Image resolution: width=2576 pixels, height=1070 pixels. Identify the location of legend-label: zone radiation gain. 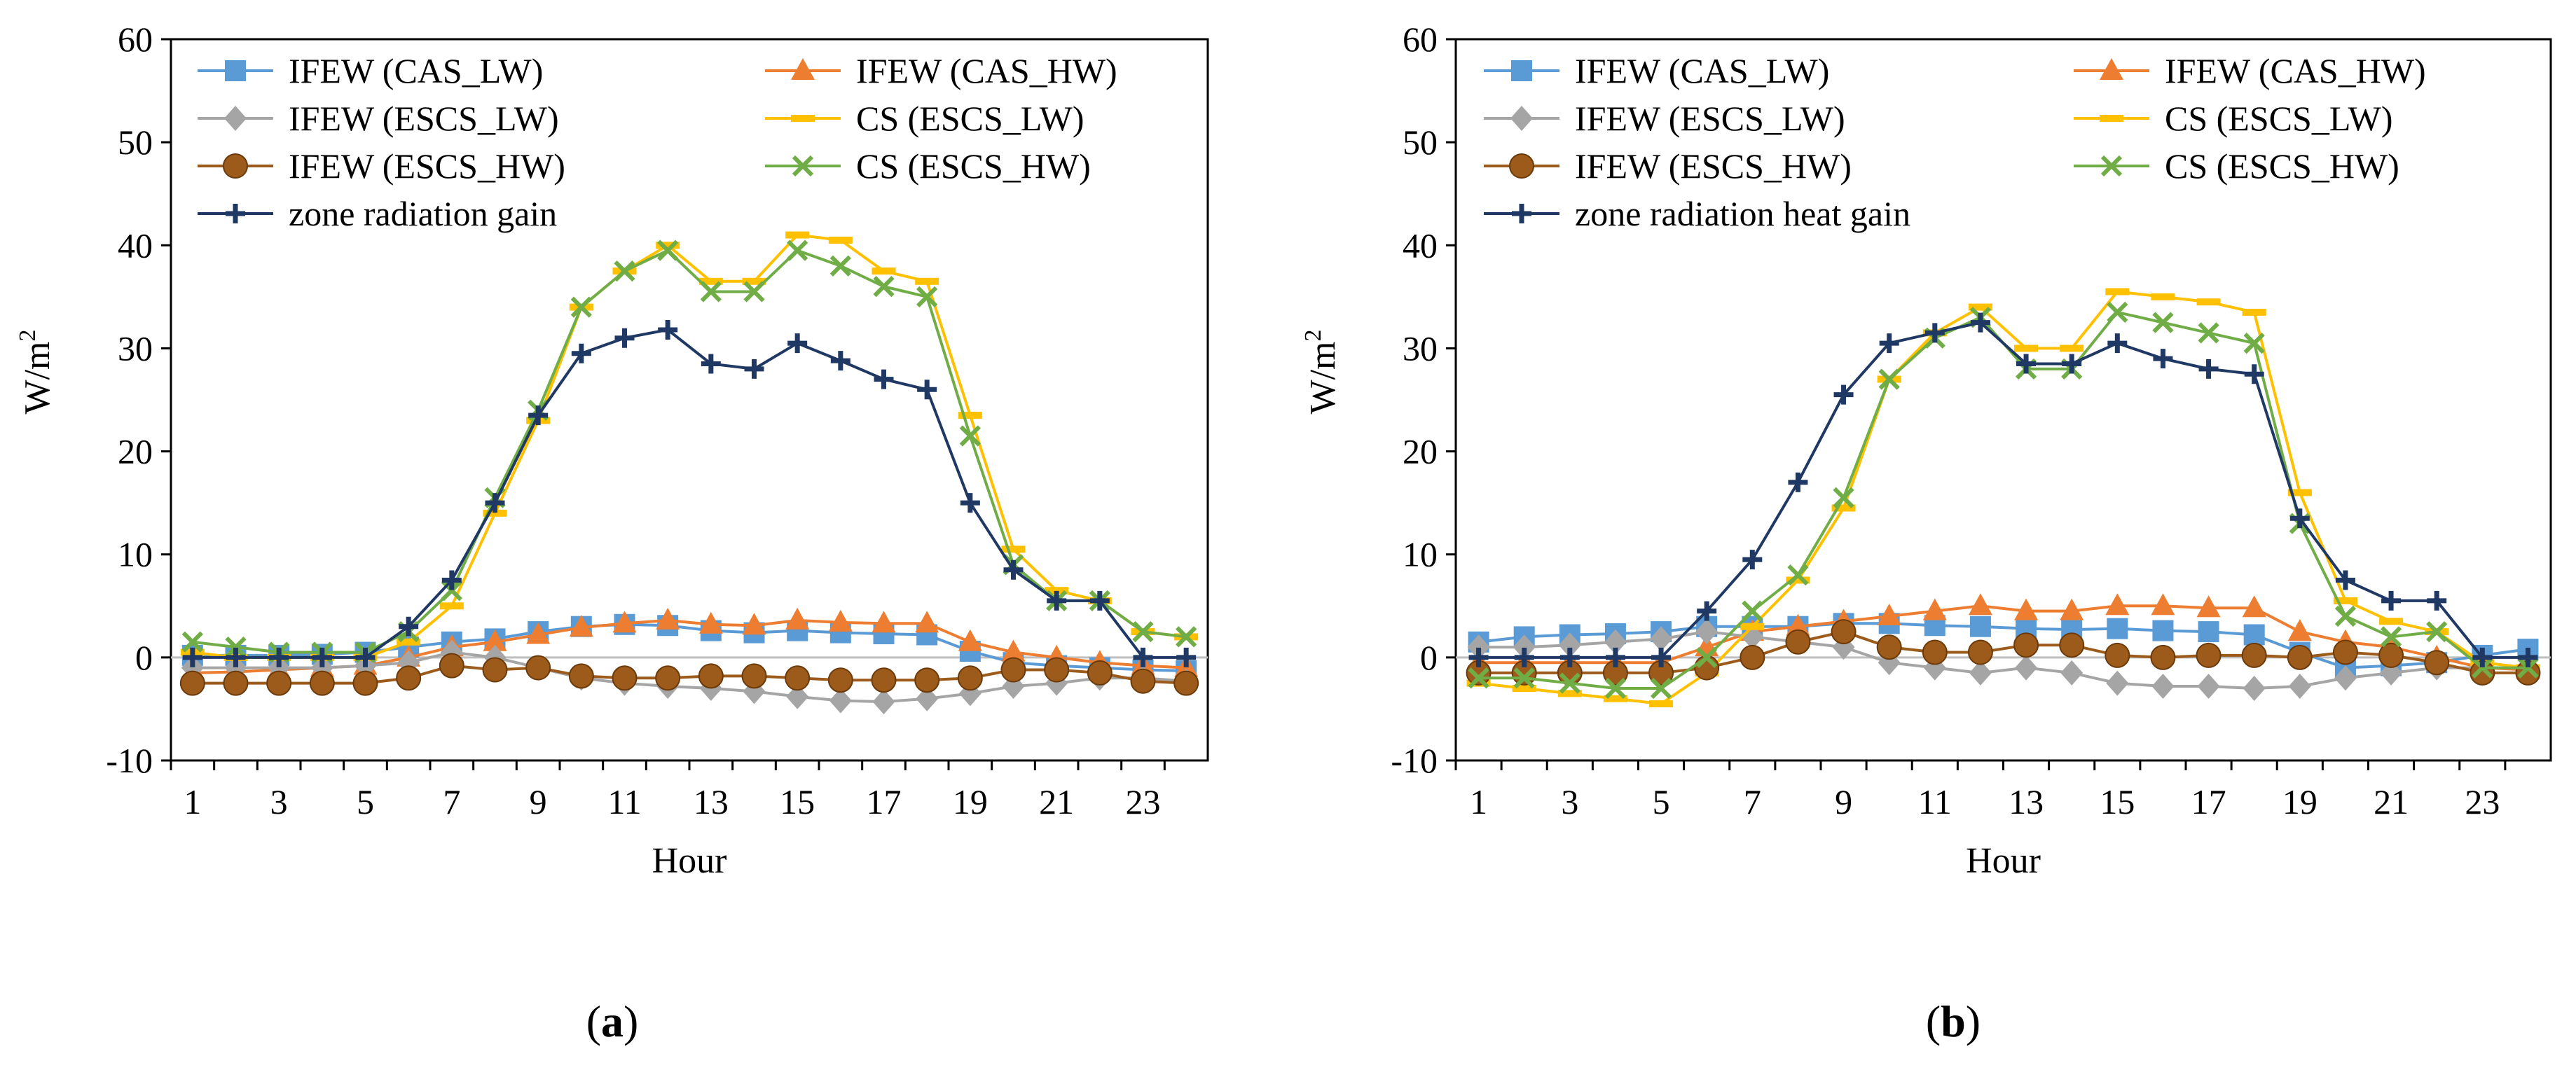
(423, 213).